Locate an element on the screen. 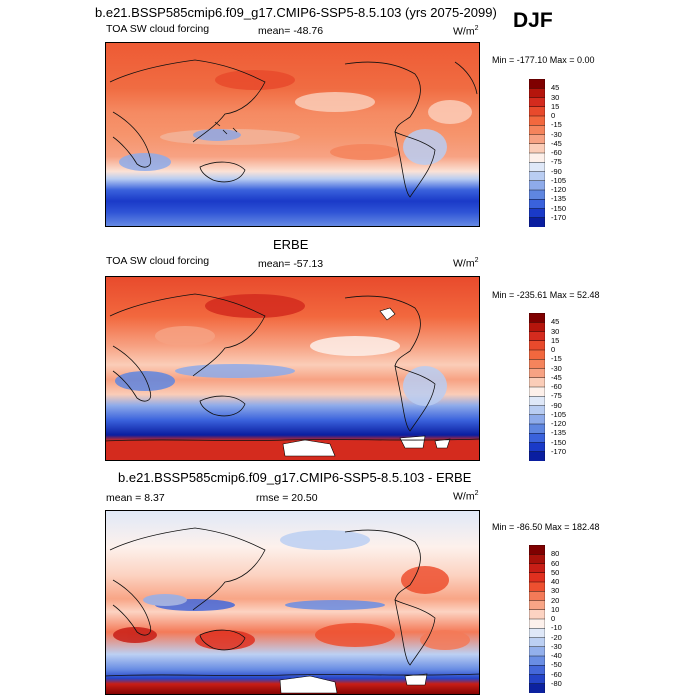  panel-1-minmax: Min = -177.10 Max = 0.00 is located at coordinates (543, 60).